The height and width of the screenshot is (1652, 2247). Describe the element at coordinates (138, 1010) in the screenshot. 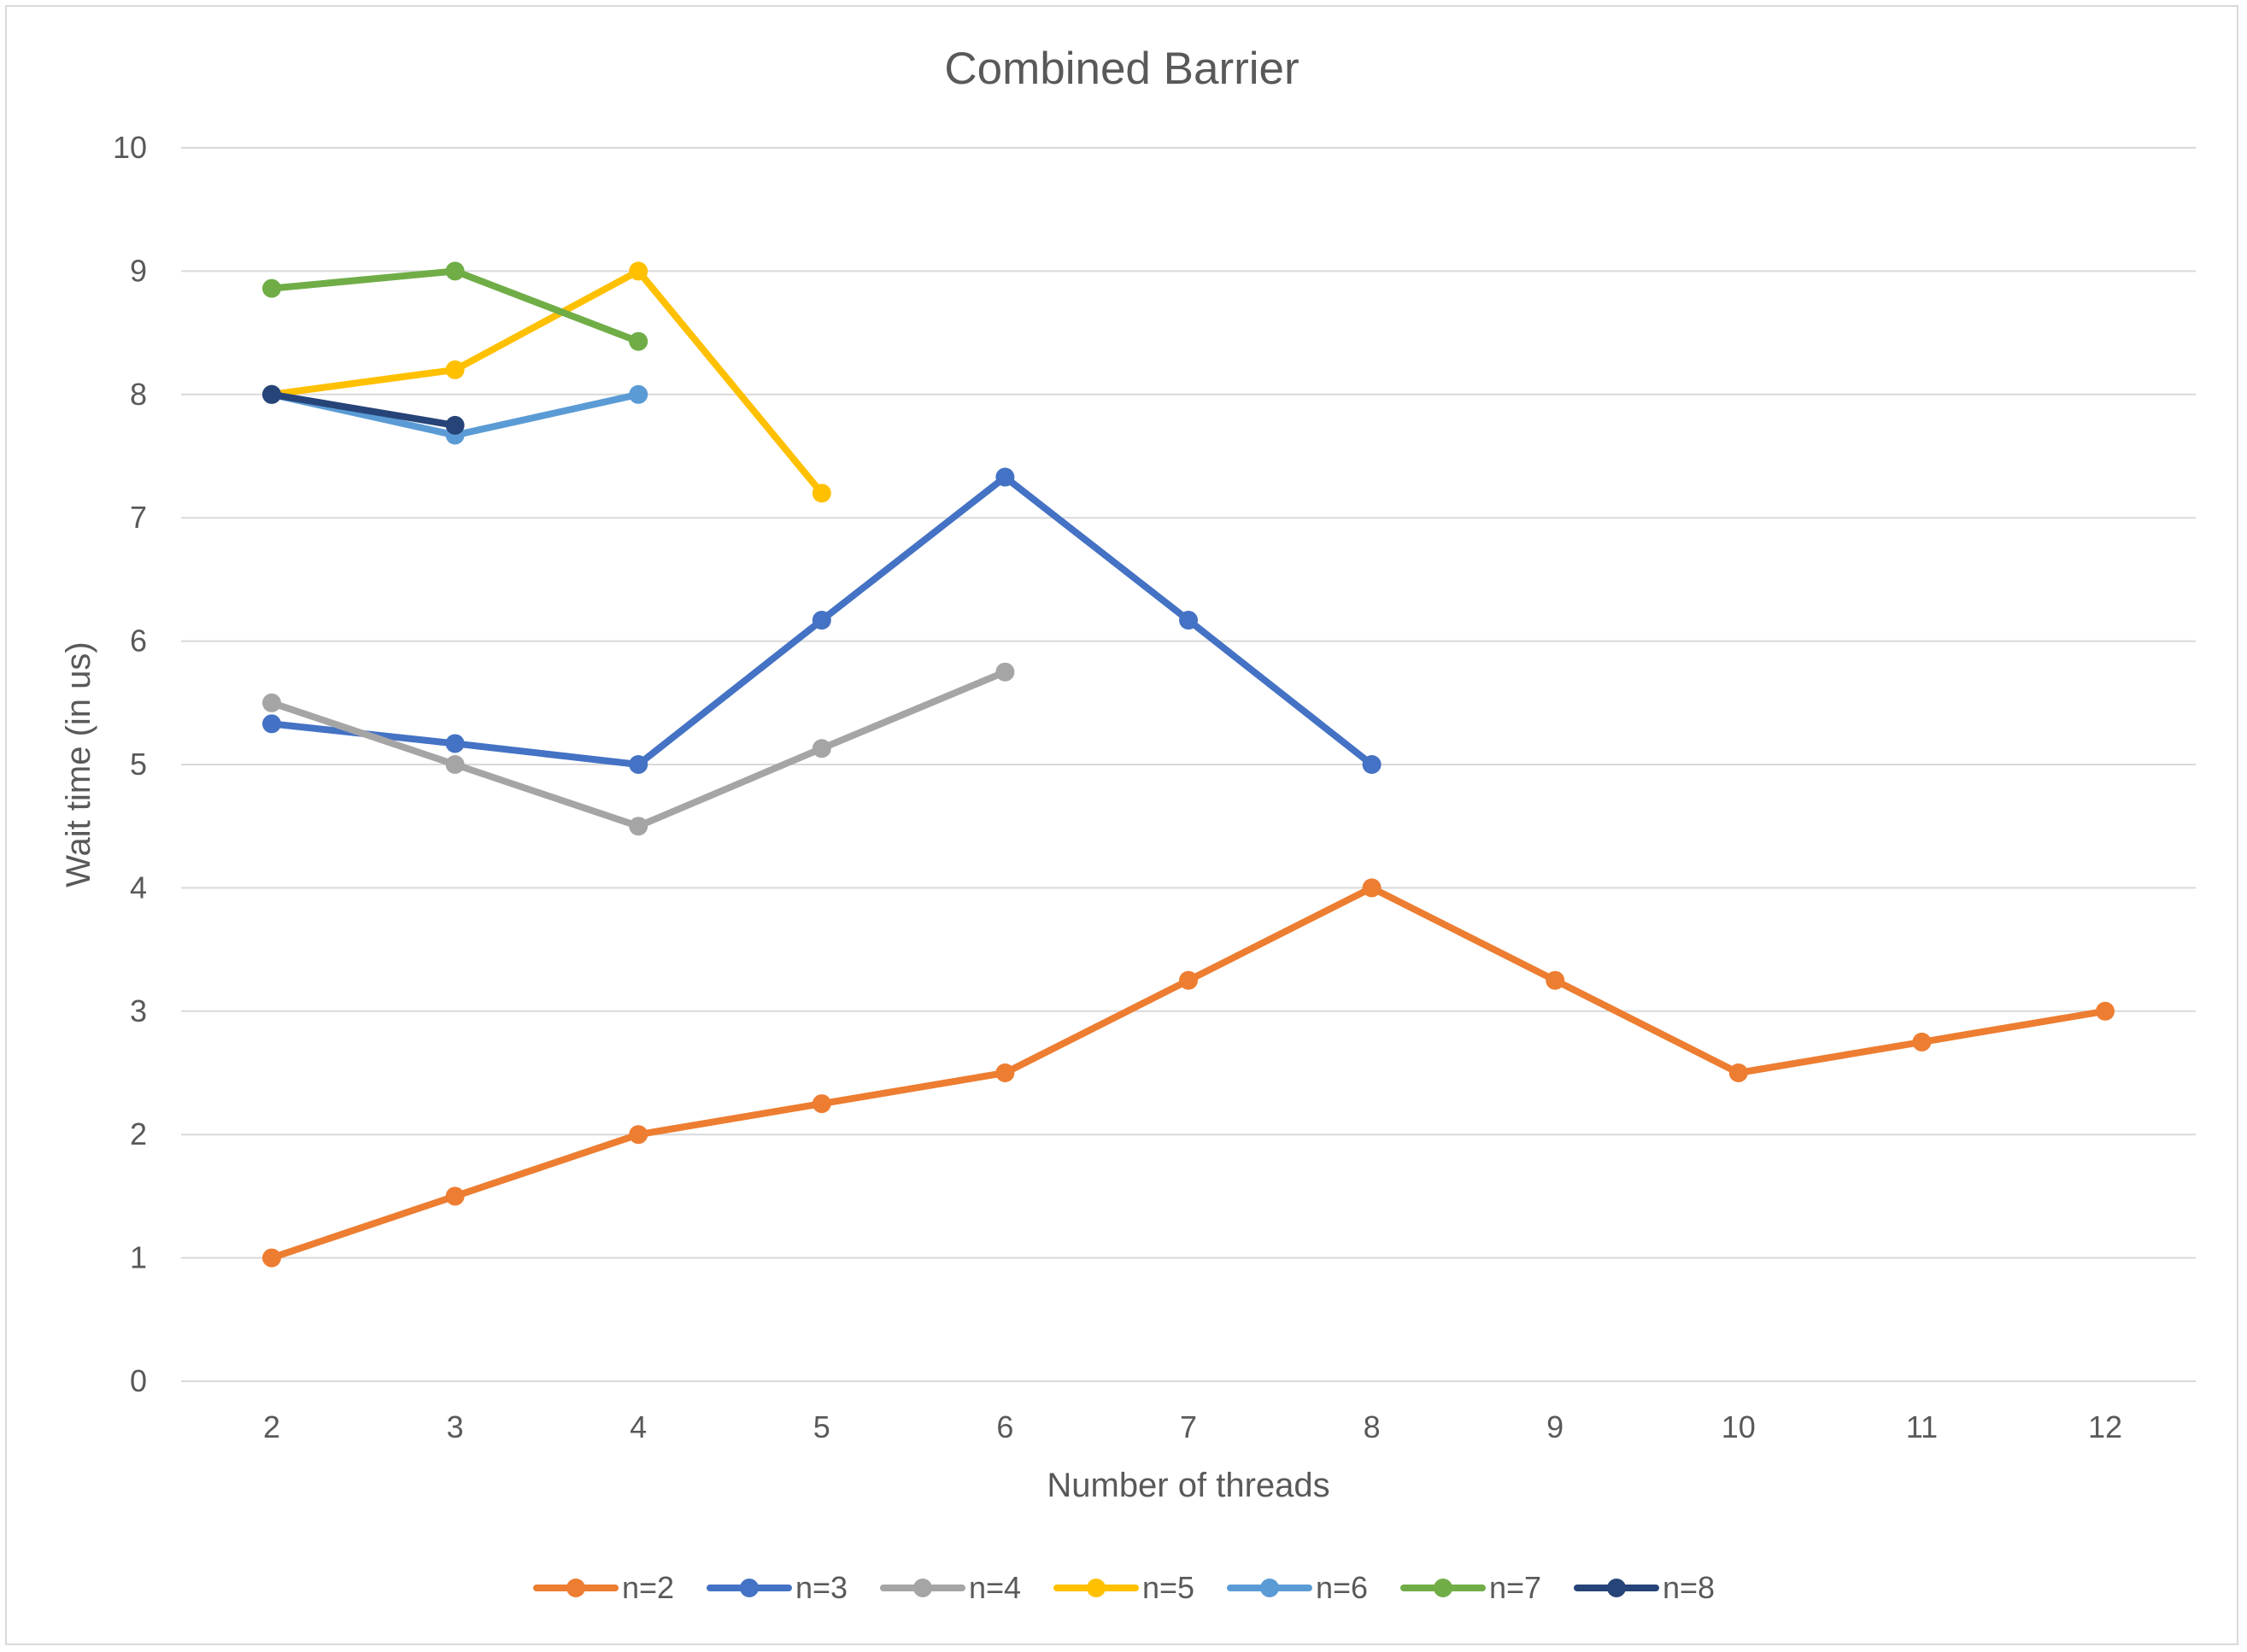

I see `y-tick-label: 3` at that location.